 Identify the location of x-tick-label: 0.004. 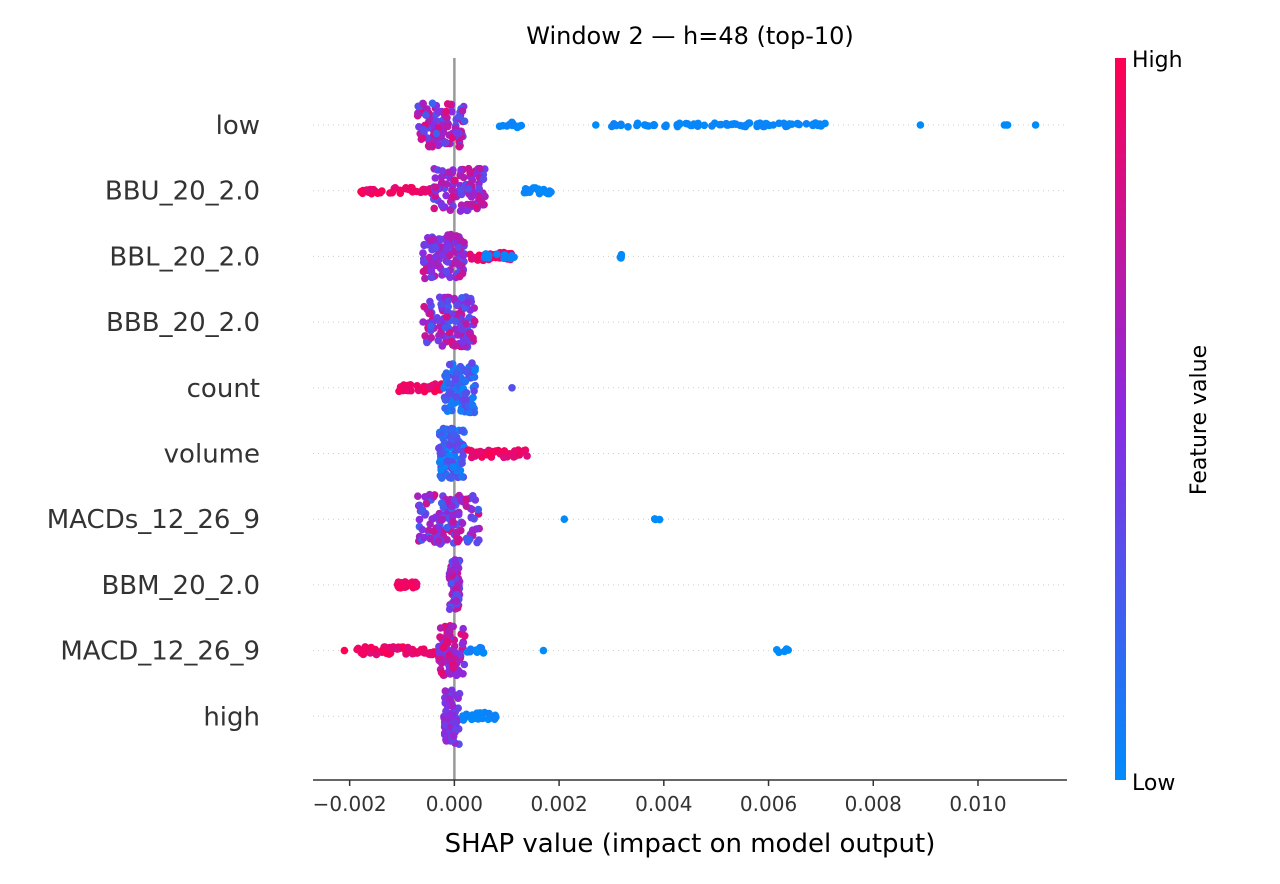
(663, 804).